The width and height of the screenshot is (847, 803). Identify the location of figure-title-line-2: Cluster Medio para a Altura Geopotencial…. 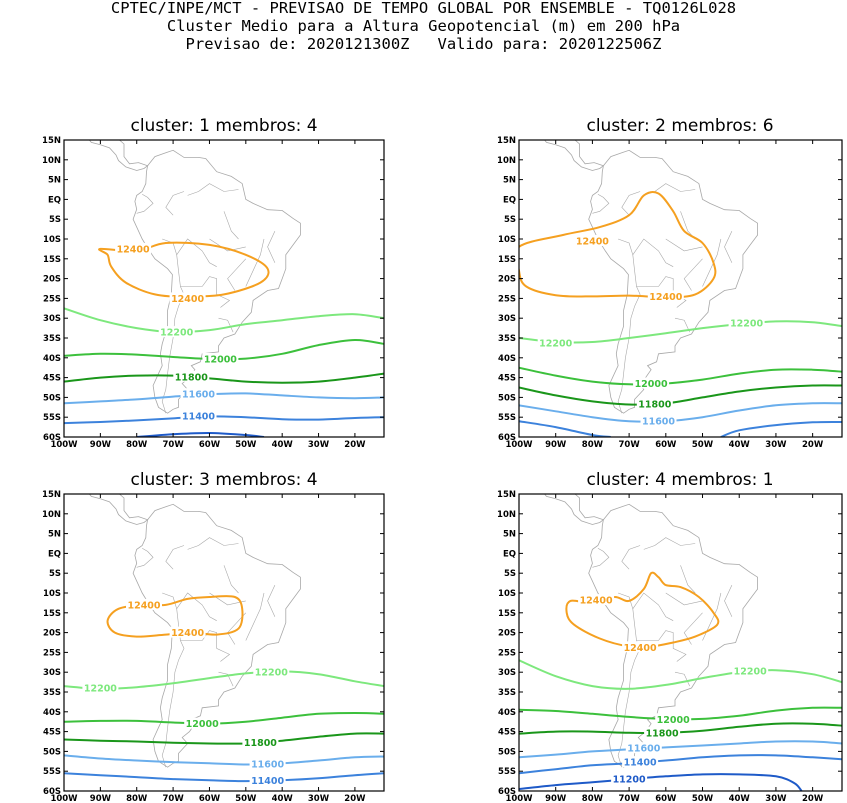
(423, 26).